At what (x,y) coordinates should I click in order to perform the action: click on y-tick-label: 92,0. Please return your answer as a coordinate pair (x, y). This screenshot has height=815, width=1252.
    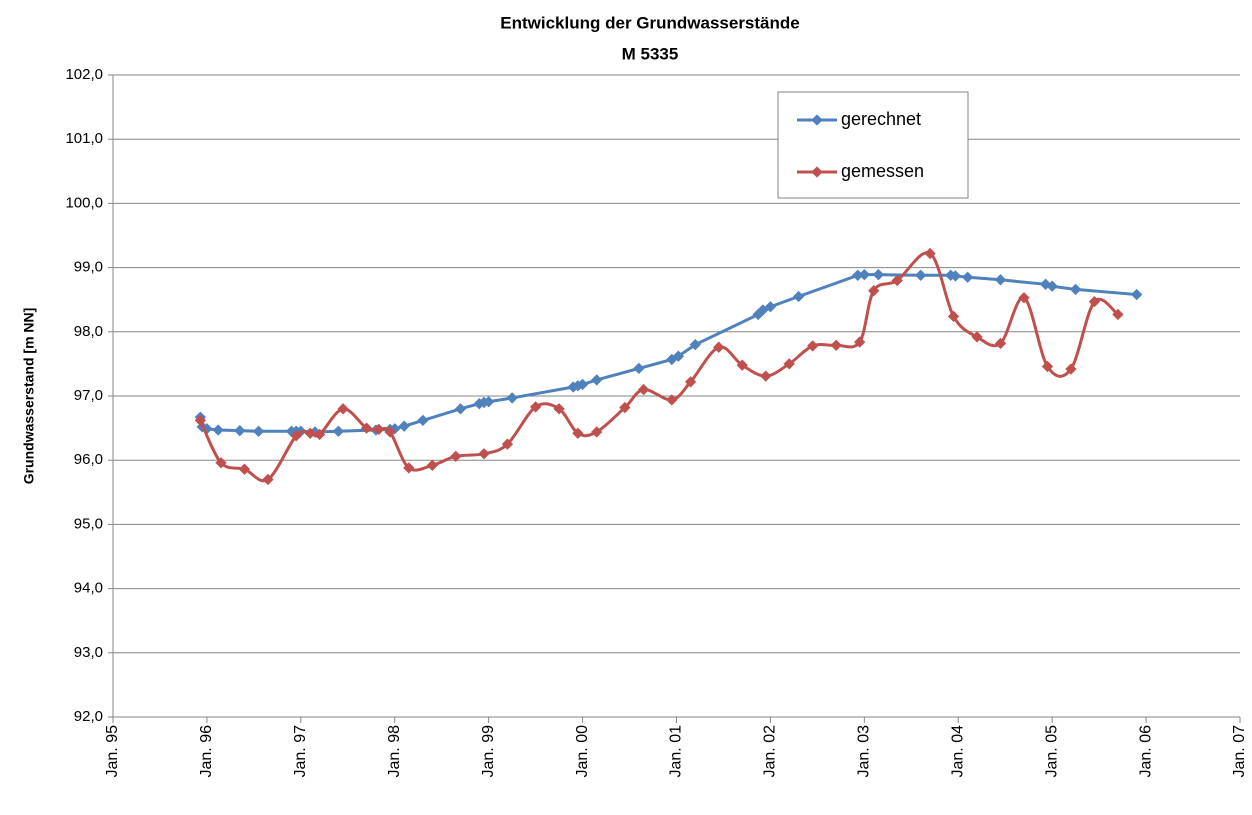
    Looking at the image, I should click on (88, 716).